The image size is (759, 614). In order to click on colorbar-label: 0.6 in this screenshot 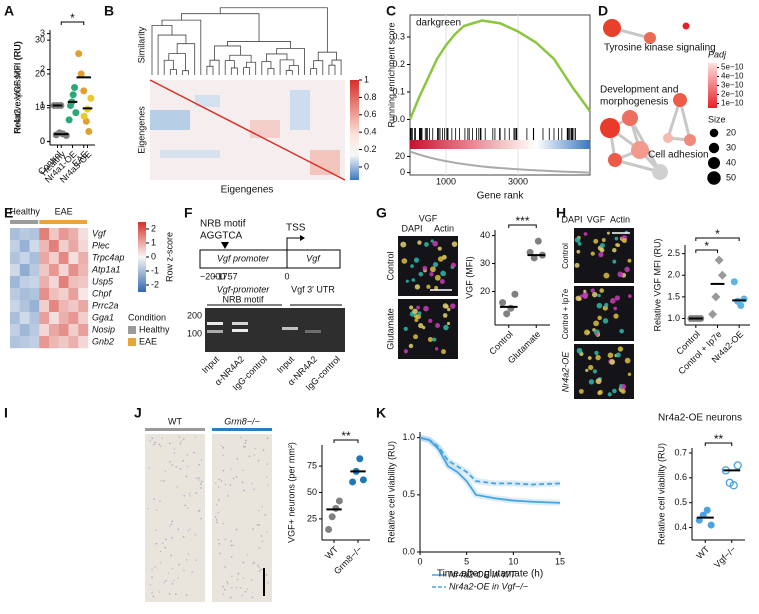, I will do `click(370, 114)`.